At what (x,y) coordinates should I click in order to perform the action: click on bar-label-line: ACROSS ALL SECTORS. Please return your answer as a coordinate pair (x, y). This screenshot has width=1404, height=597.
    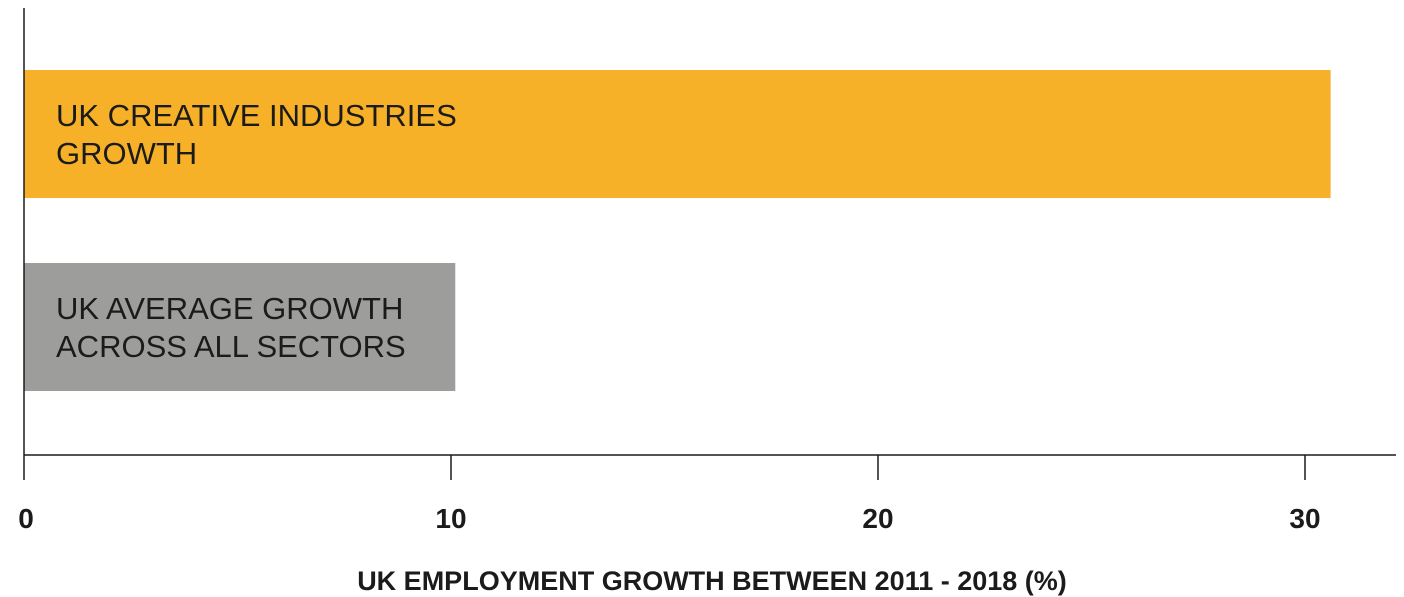
    Looking at the image, I should click on (231, 346).